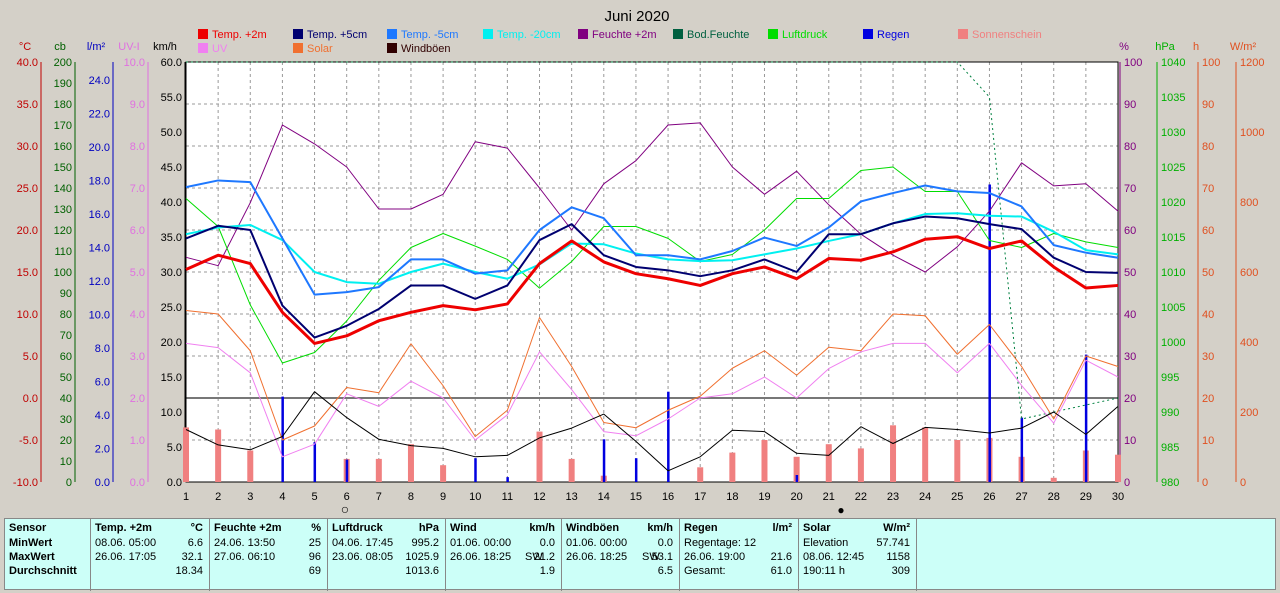  What do you see at coordinates (781, 557) in the screenshot?
I see `stats-regen-max-val: 21.6` at bounding box center [781, 557].